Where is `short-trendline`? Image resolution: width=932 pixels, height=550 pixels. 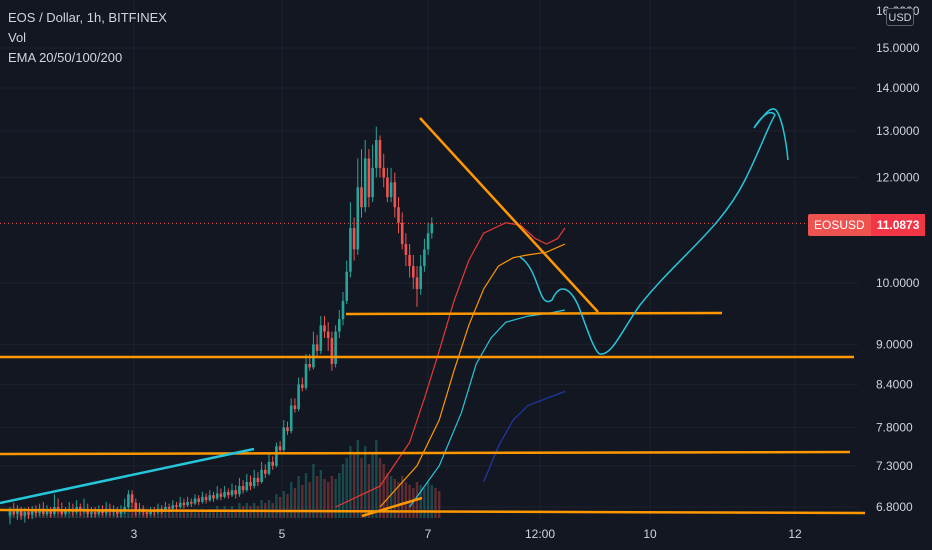 short-trendline is located at coordinates (392, 507).